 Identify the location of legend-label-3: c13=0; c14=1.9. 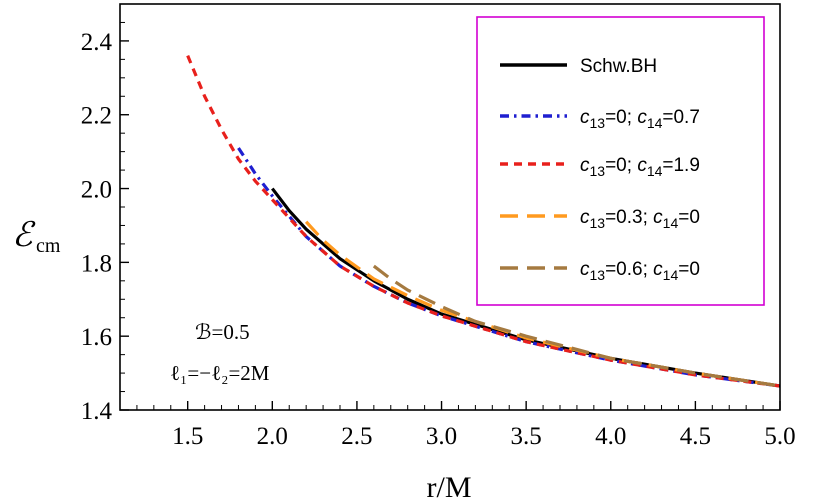
(640, 167).